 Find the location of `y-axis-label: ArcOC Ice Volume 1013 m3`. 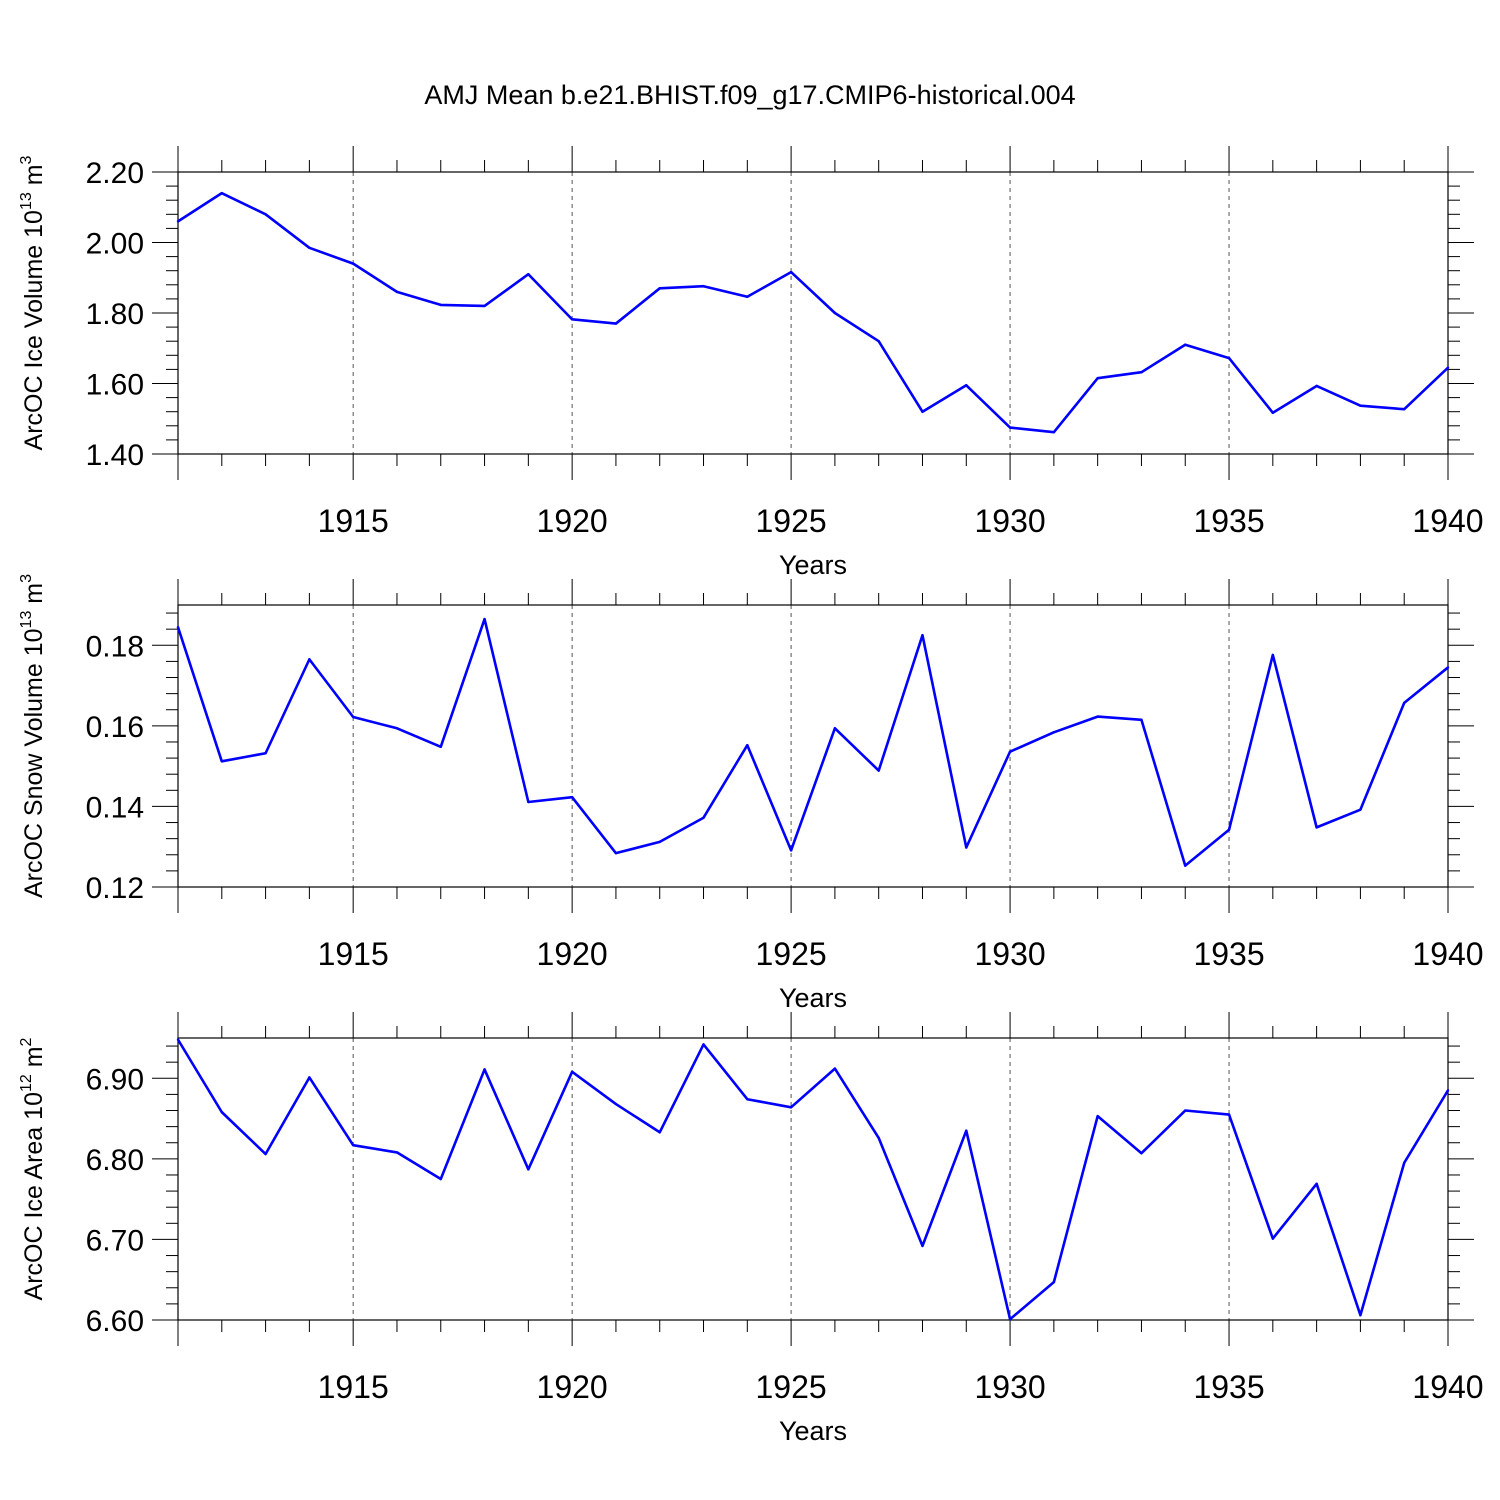

y-axis-label: ArcOC Ice Volume 1013 m3 is located at coordinates (33, 302).